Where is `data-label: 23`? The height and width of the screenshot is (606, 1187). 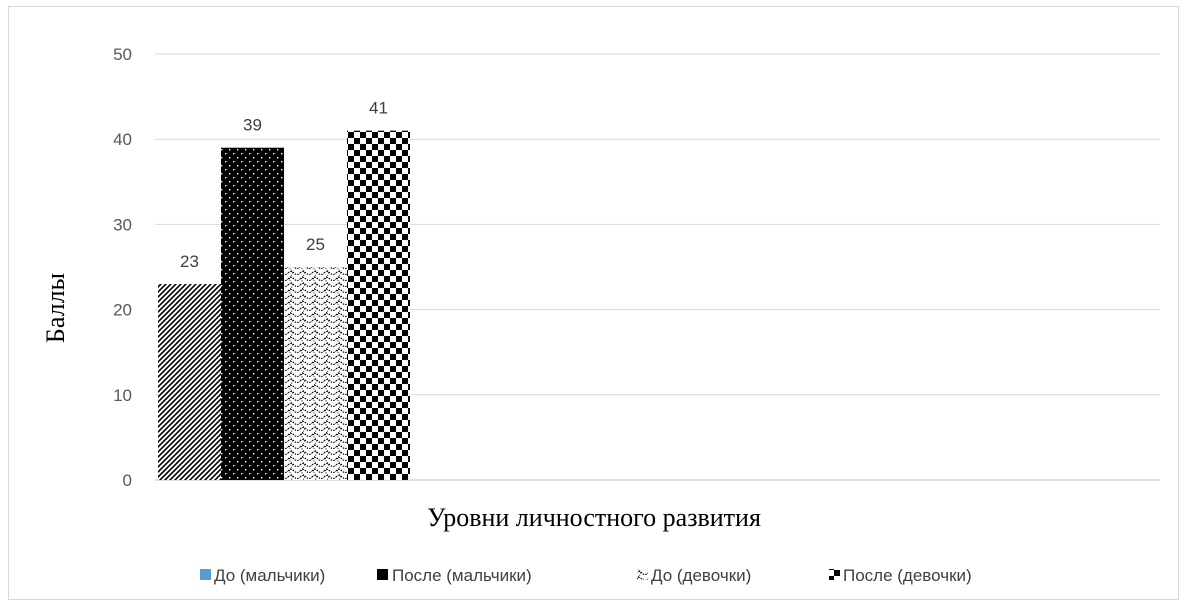
data-label: 23 is located at coordinates (189, 261).